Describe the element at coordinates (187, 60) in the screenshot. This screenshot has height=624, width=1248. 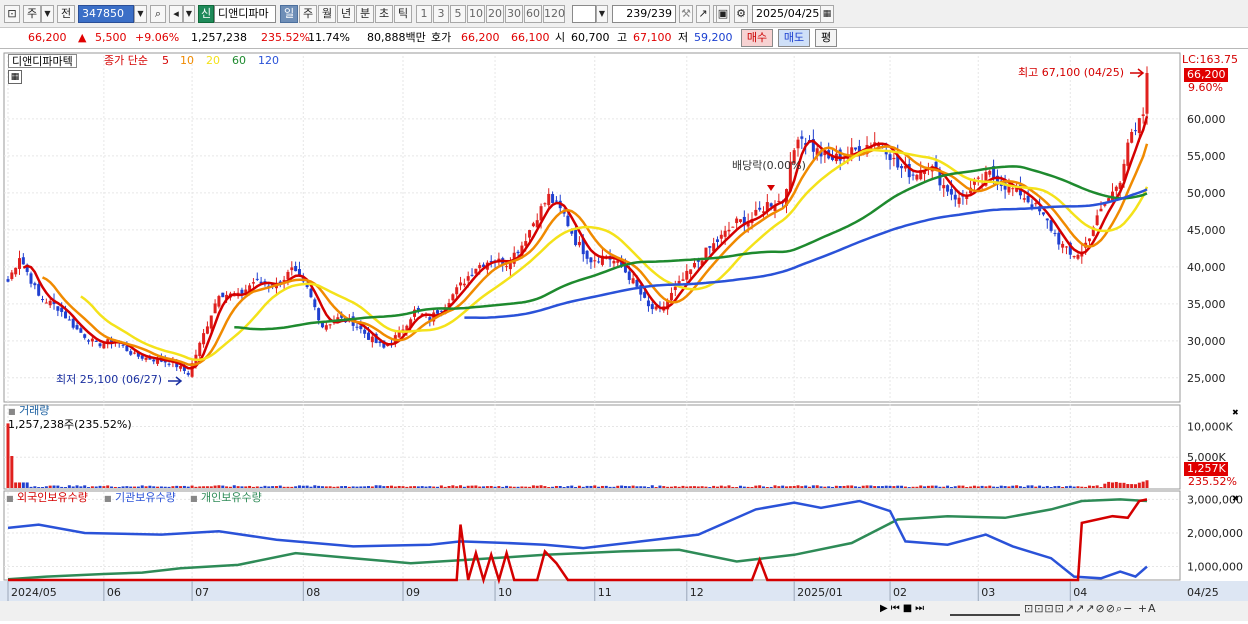
I see `ma-legend-10: 10` at that location.